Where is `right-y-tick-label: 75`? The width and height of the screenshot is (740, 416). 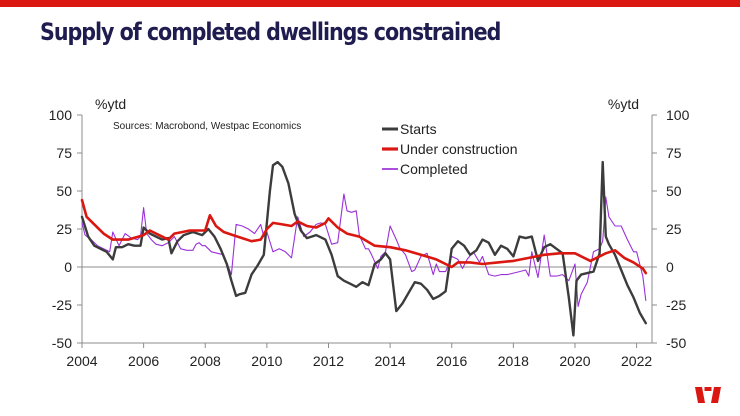 right-y-tick-label: 75 is located at coordinates (674, 153).